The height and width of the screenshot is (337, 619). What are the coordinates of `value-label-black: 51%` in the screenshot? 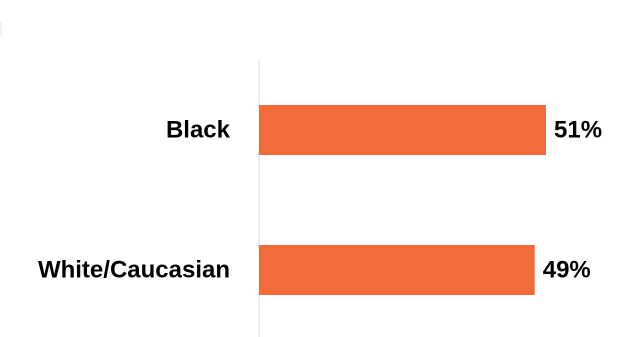 It's located at (578, 130).